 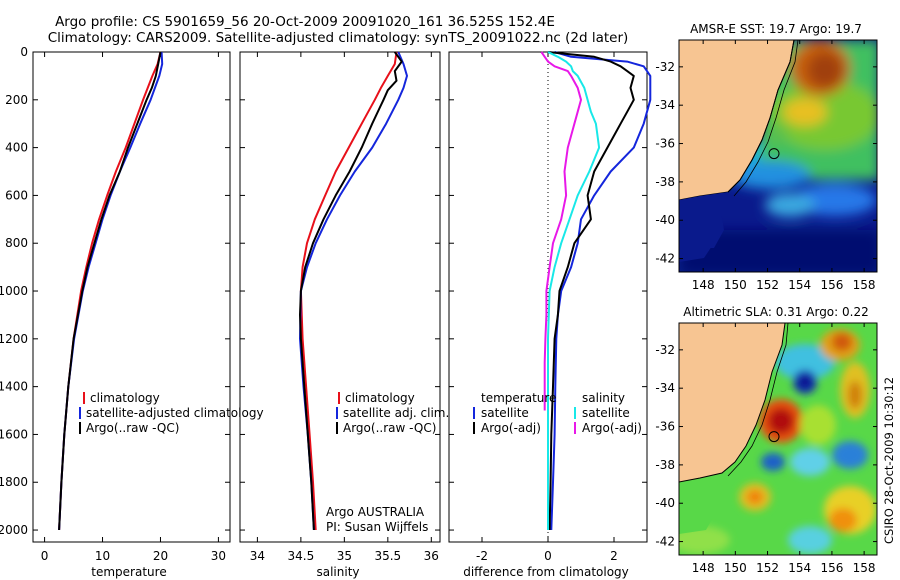 What do you see at coordinates (774, 437) in the screenshot?
I see `sla-argo-marker` at bounding box center [774, 437].